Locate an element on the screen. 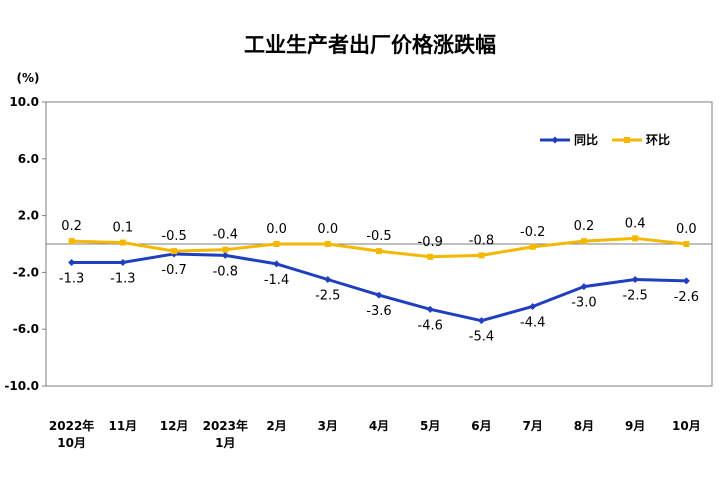 The height and width of the screenshot is (480, 720). x-tick-label: 11月 is located at coordinates (122, 426).